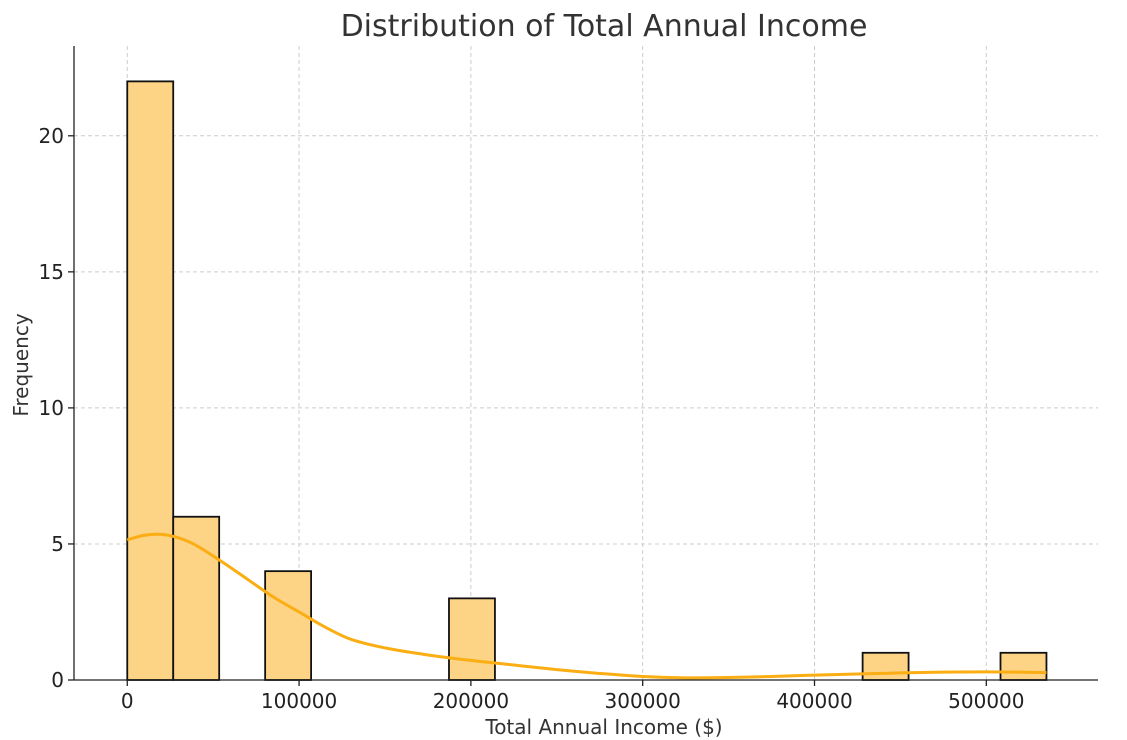 The width and height of the screenshot is (1127, 740). I want to click on x-tick-label-5: 500000, so click(986, 701).